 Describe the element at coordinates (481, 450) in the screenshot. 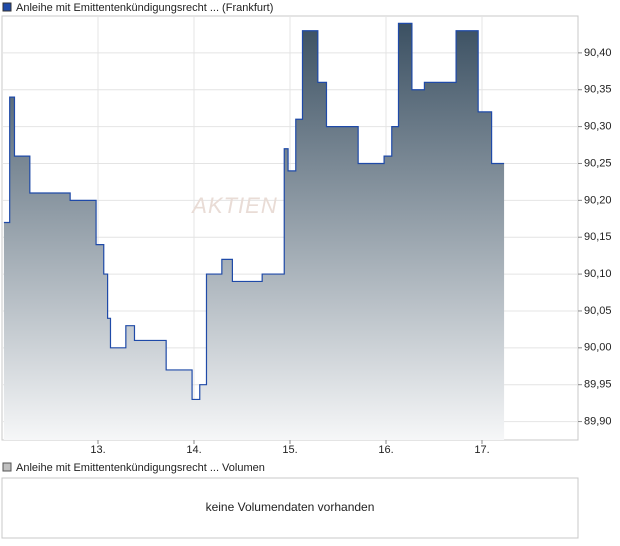

I see `x-tick-label: 17.` at that location.